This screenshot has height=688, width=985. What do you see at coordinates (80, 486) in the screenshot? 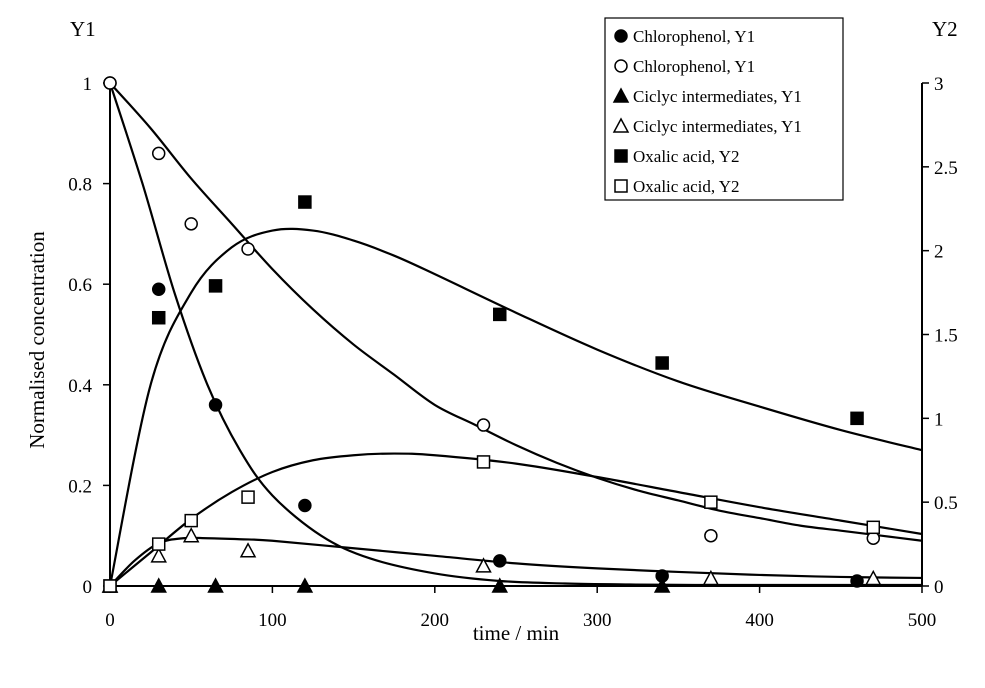
I see `y1-tick-label: 0.2` at bounding box center [80, 486].